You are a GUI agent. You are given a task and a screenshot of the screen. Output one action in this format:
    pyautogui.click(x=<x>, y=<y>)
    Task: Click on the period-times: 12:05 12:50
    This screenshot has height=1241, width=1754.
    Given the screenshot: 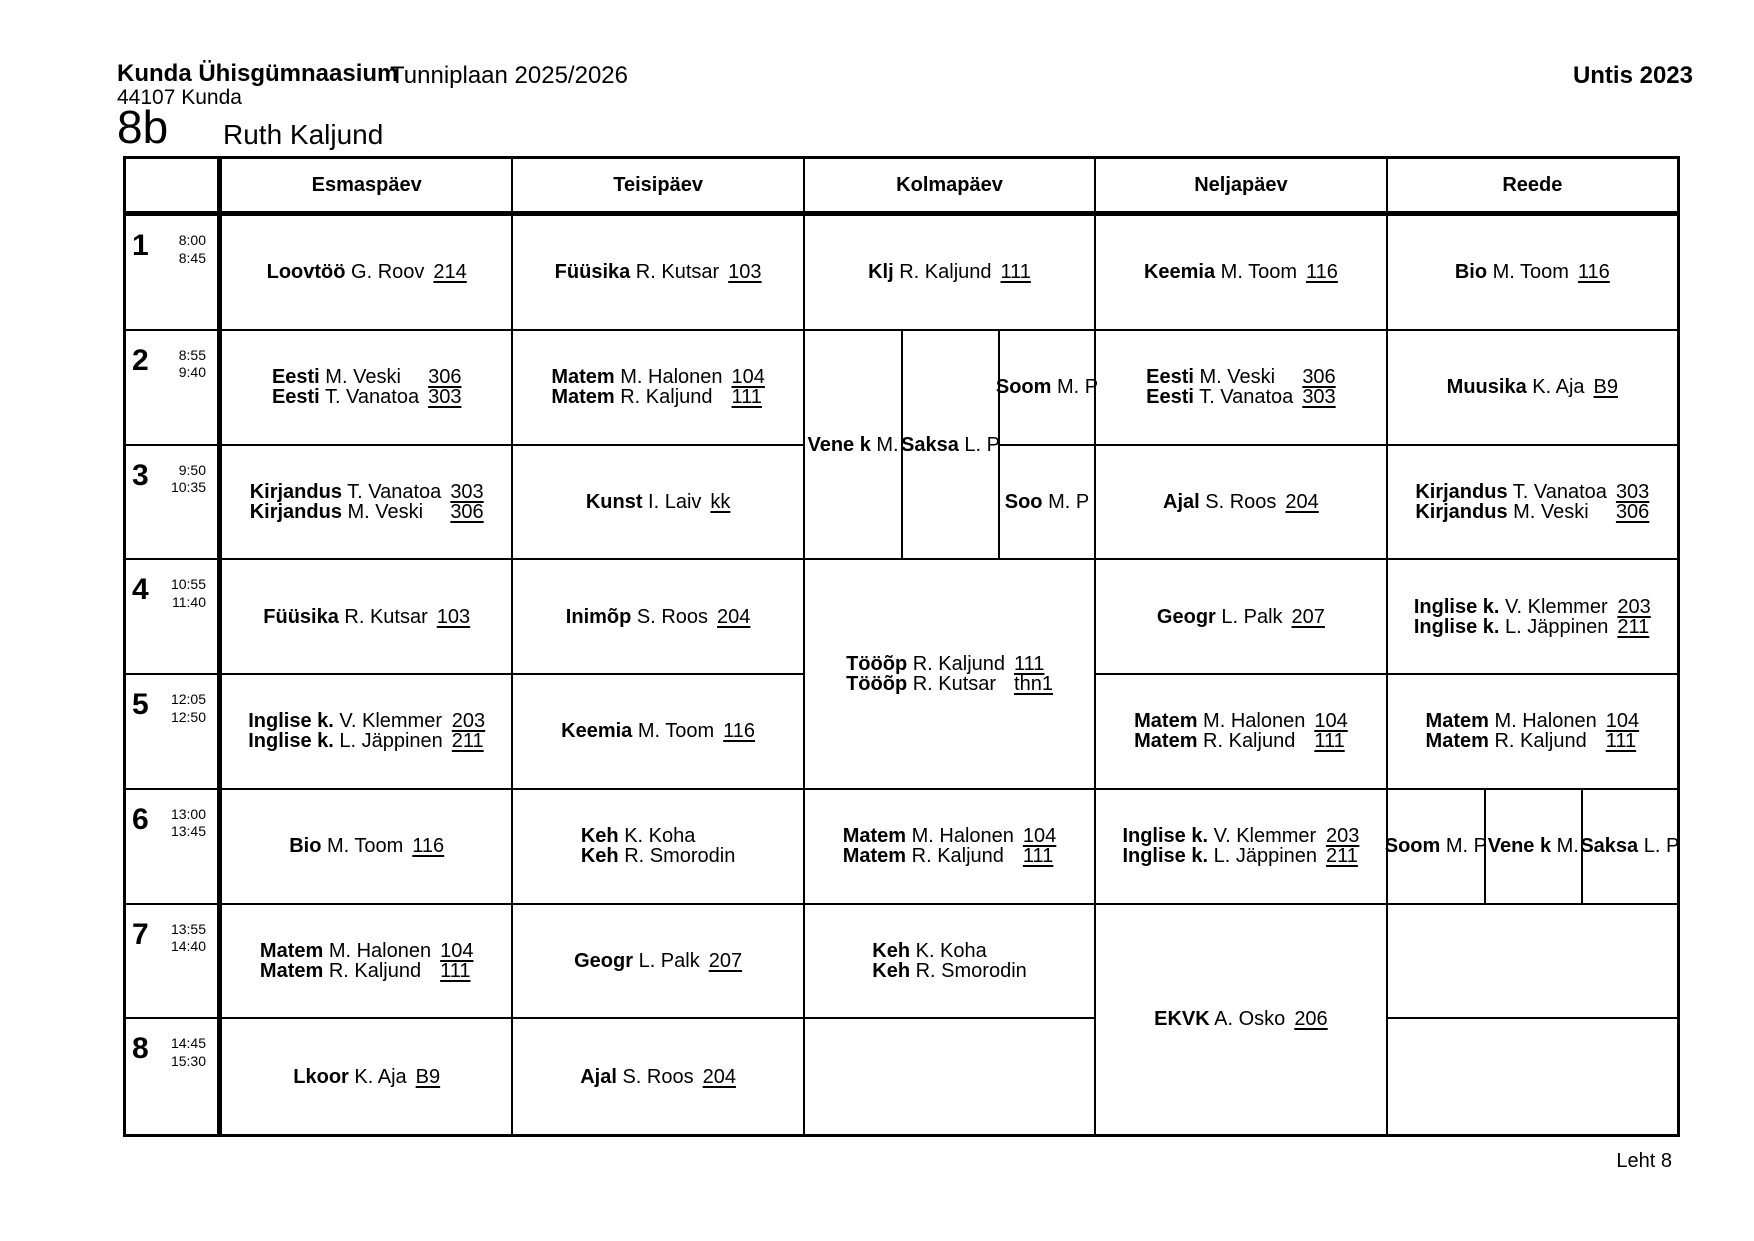 What is the action you would take?
    pyautogui.click(x=185, y=739)
    